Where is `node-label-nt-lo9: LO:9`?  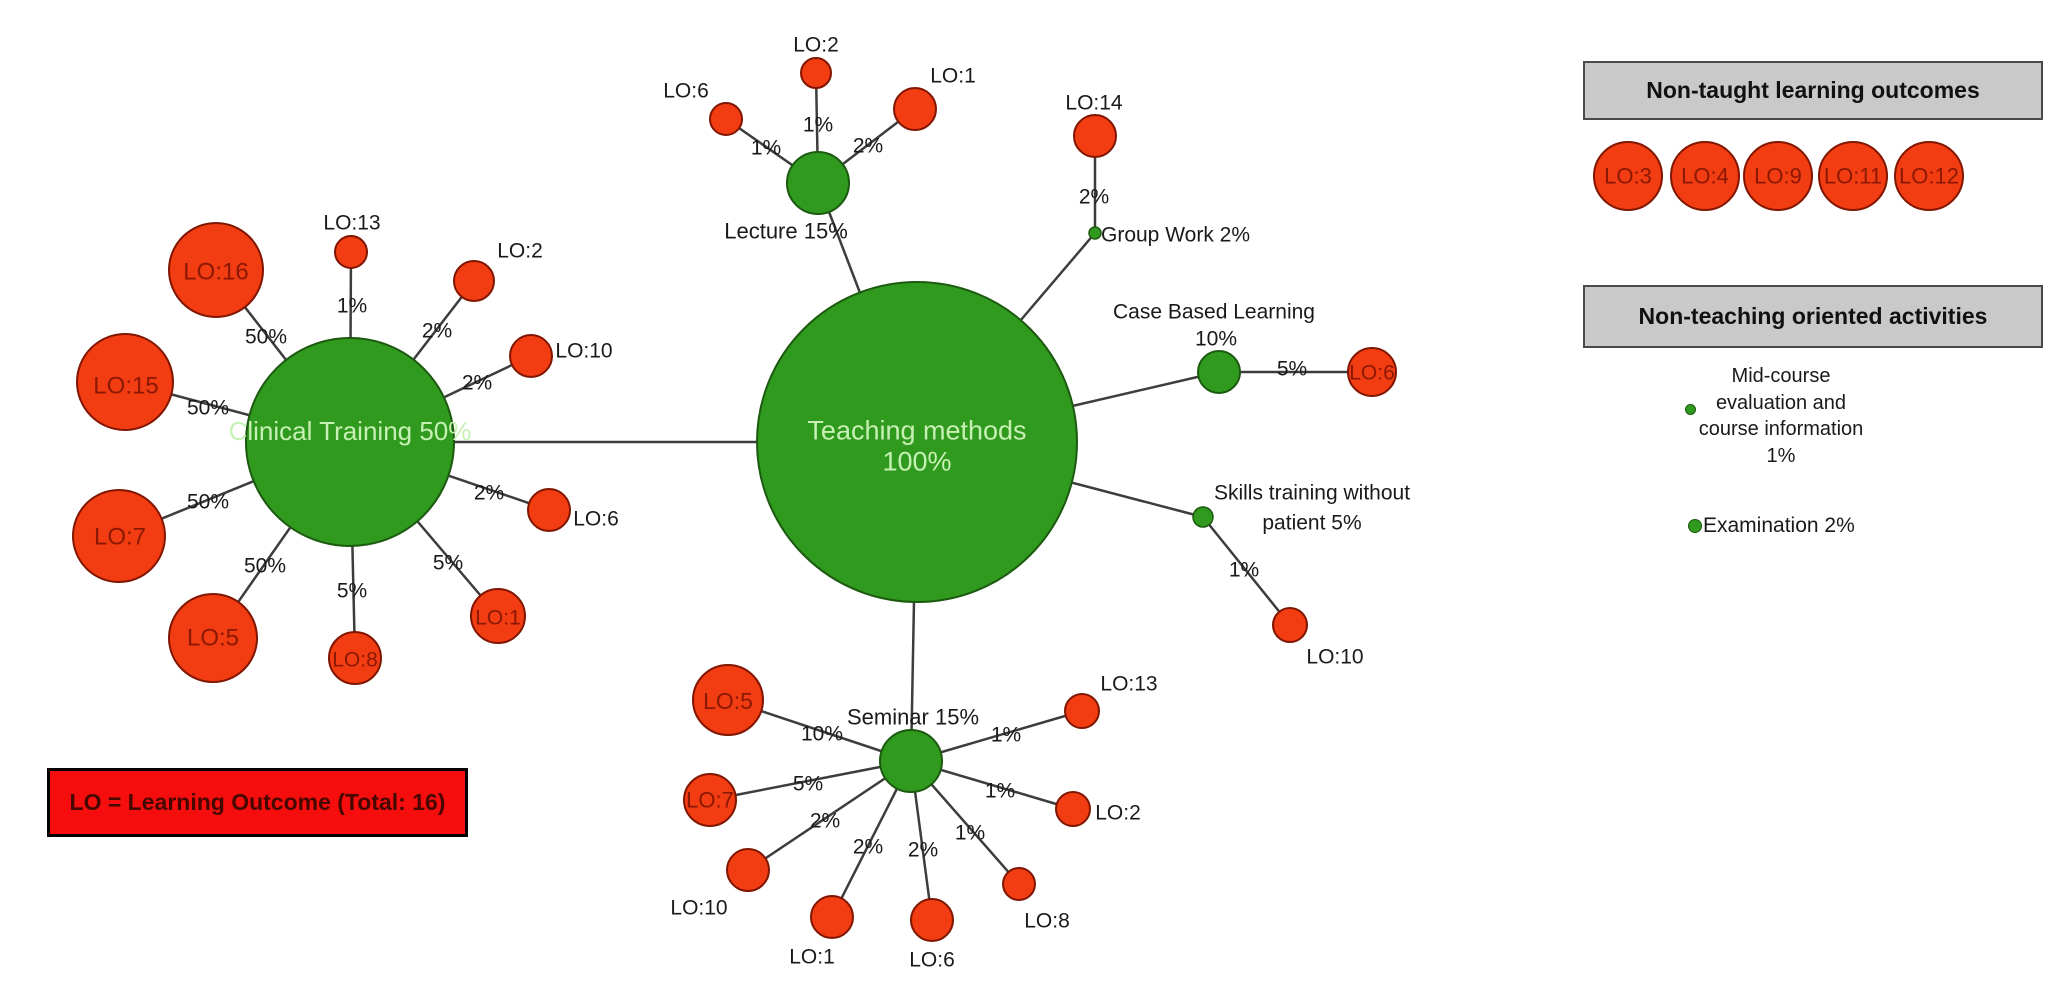
node-label-nt-lo9: LO:9 is located at coordinates (1778, 176).